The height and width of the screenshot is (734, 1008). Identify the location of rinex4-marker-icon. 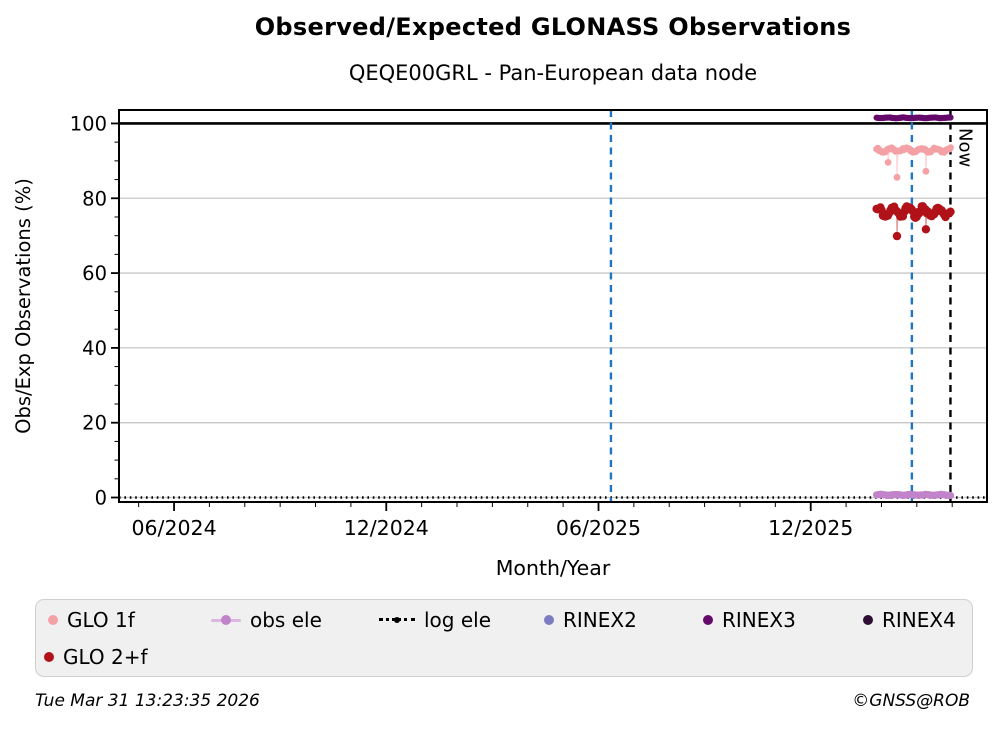
(868, 620).